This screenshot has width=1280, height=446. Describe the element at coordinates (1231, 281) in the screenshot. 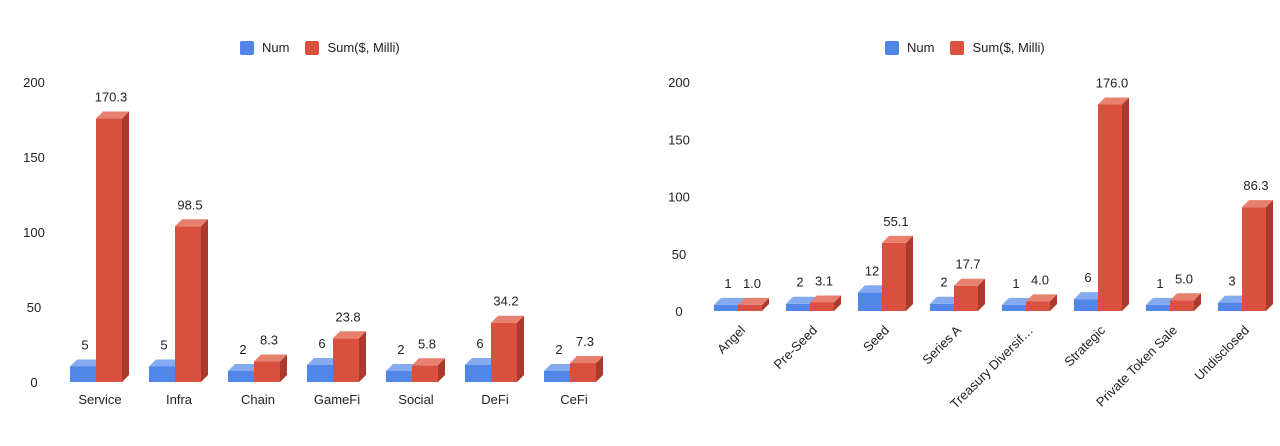

I see `data-label-num: 3` at that location.